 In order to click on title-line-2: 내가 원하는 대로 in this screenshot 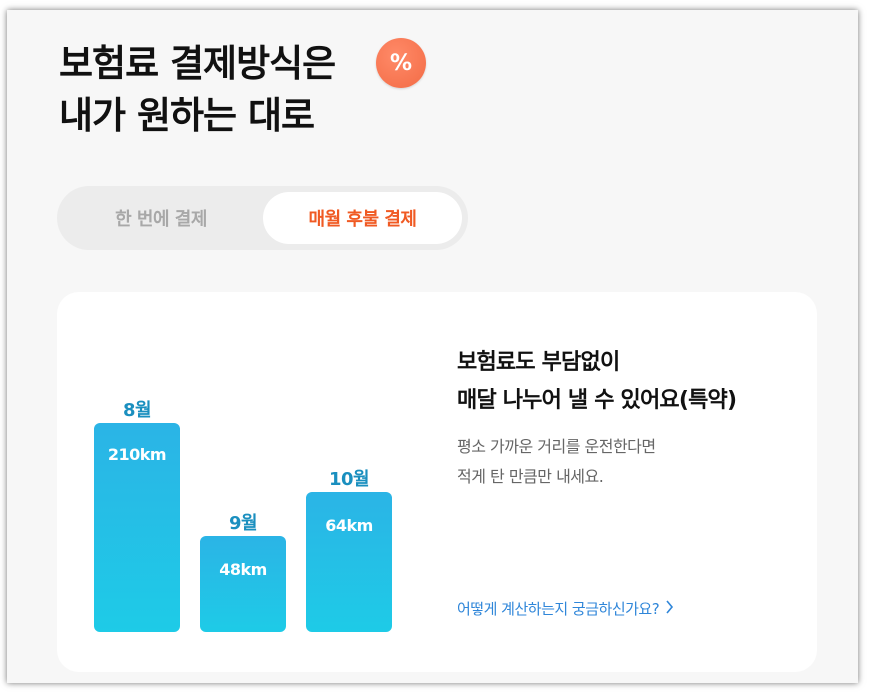, I will do `click(187, 115)`.